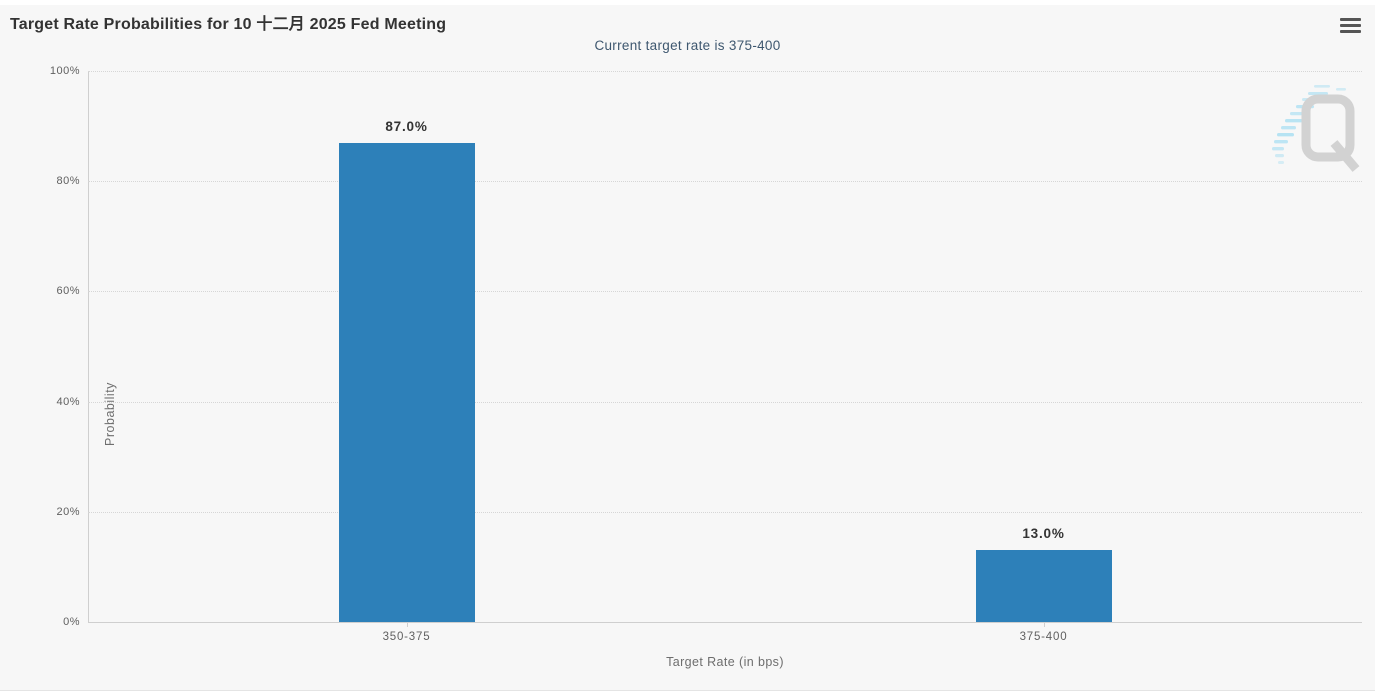 Image resolution: width=1375 pixels, height=696 pixels. I want to click on y-tick-label: 80%, so click(68, 181).